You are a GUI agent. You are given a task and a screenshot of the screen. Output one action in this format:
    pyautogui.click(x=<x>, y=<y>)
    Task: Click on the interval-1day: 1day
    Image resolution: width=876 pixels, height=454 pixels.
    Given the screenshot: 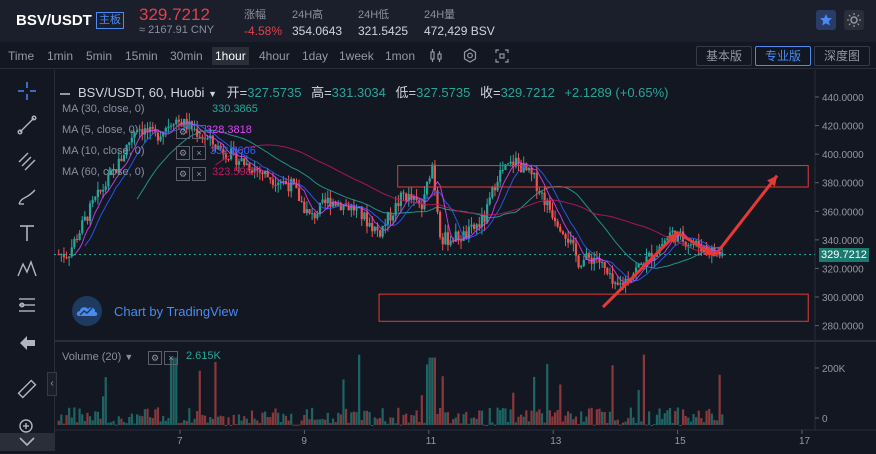 What is the action you would take?
    pyautogui.click(x=315, y=56)
    